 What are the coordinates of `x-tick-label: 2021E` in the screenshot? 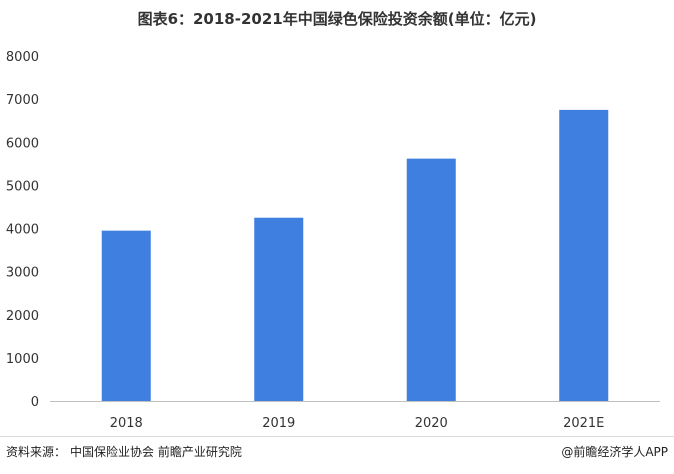 It's located at (583, 423).